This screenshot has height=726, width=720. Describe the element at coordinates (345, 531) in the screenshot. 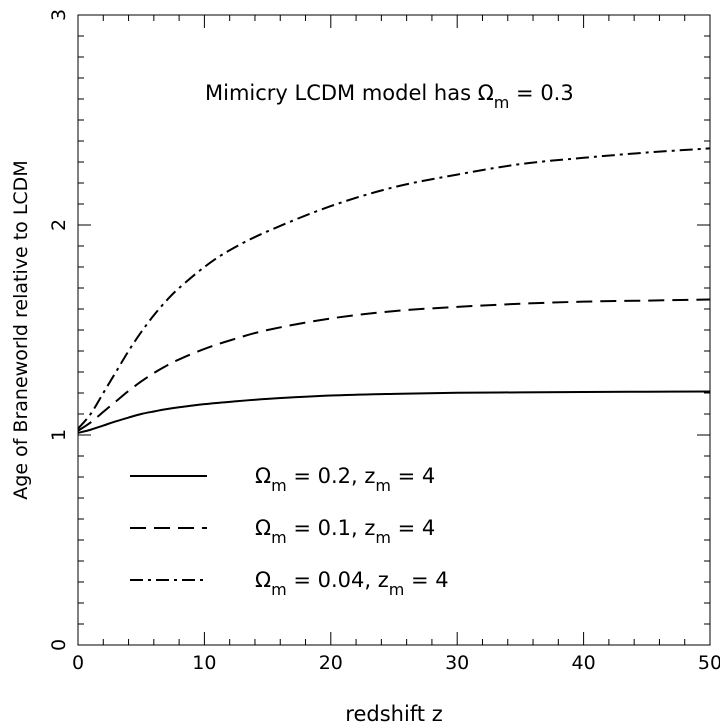

I see `legend-label: Ωm = 0.1, zm = 4` at that location.